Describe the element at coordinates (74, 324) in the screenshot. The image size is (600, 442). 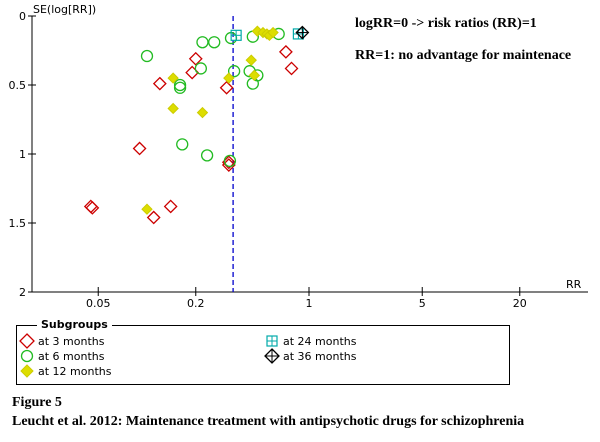
I see `legend-title: Subgroups` at that location.